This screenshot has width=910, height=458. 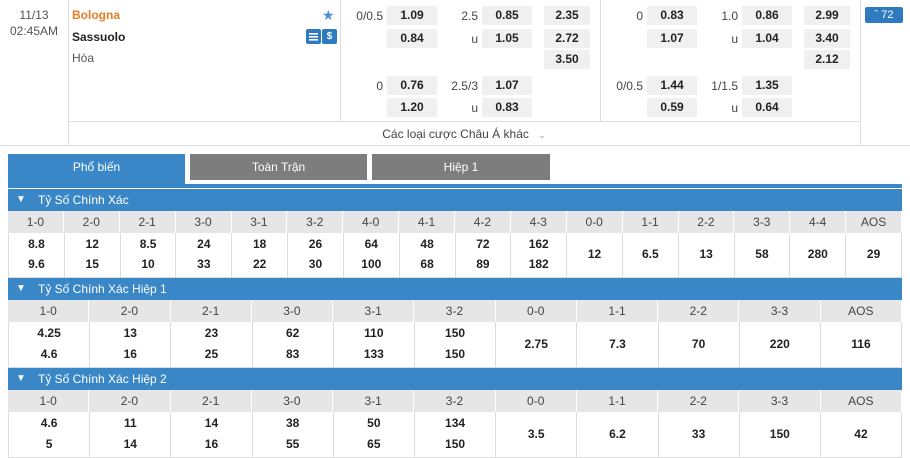 I want to click on score-odds-cell: 12 15, so click(x=93, y=255).